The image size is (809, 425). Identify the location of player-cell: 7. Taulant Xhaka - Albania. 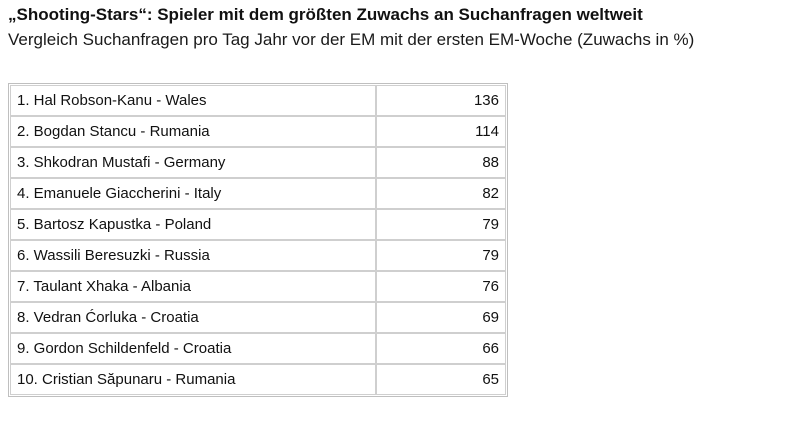
(193, 286).